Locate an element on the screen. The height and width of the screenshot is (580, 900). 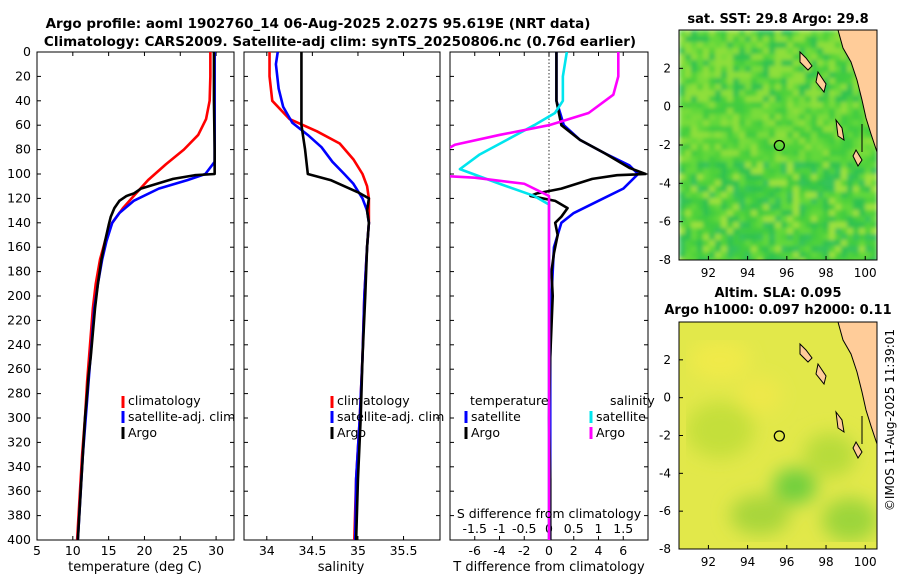
sla-anomaly-blob is located at coordinates (760, 515).